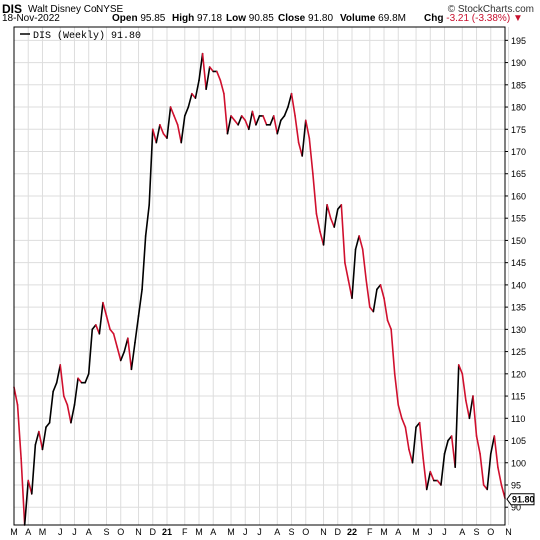 Image resolution: width=540 pixels, height=540 pixels. Describe the element at coordinates (518, 108) in the screenshot. I see `y-tick-label: 180` at that location.